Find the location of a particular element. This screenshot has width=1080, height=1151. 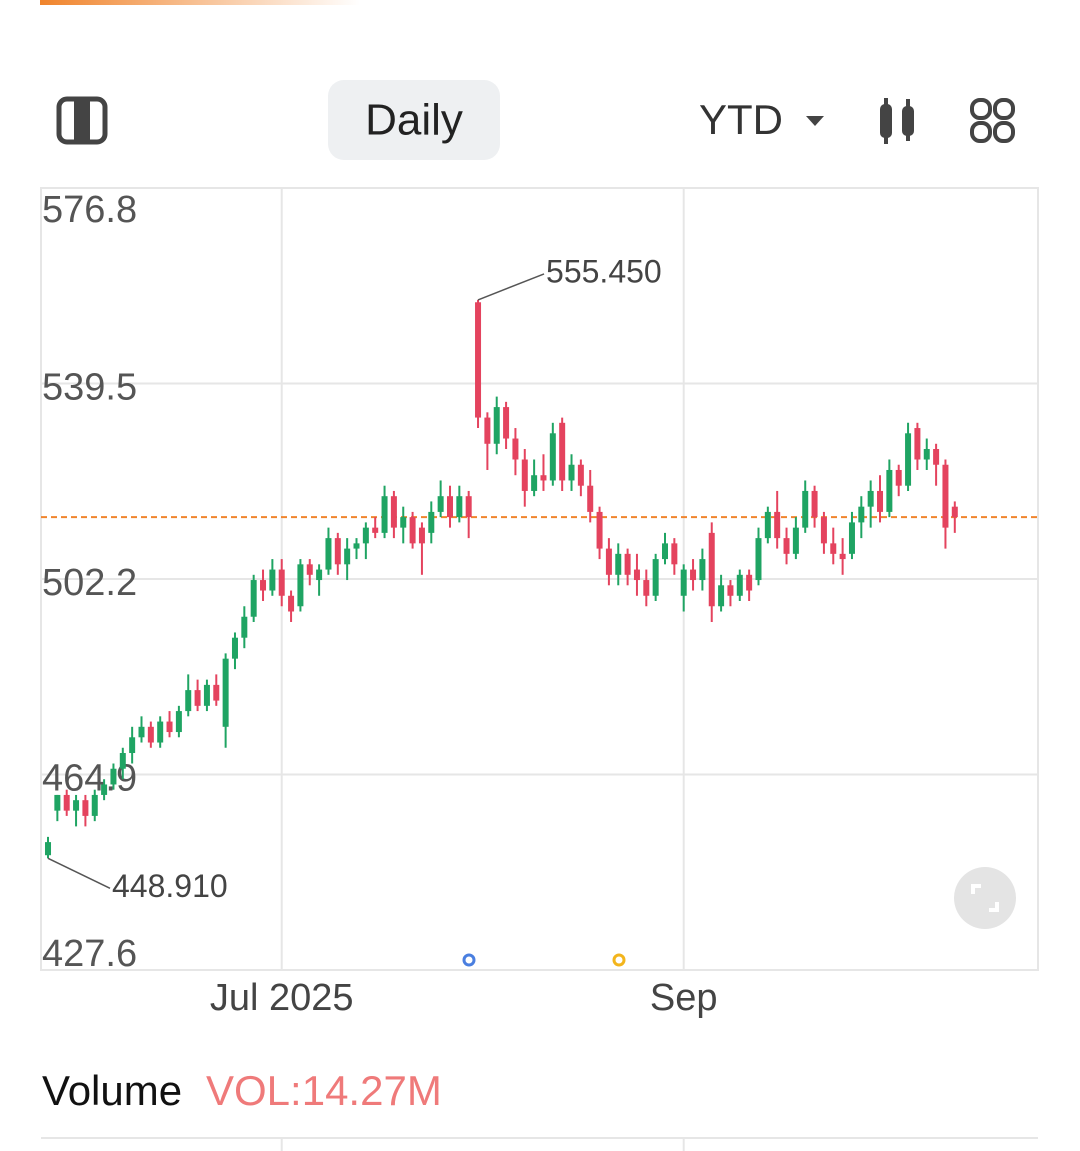

volume-title: Volume is located at coordinates (112, 1090).